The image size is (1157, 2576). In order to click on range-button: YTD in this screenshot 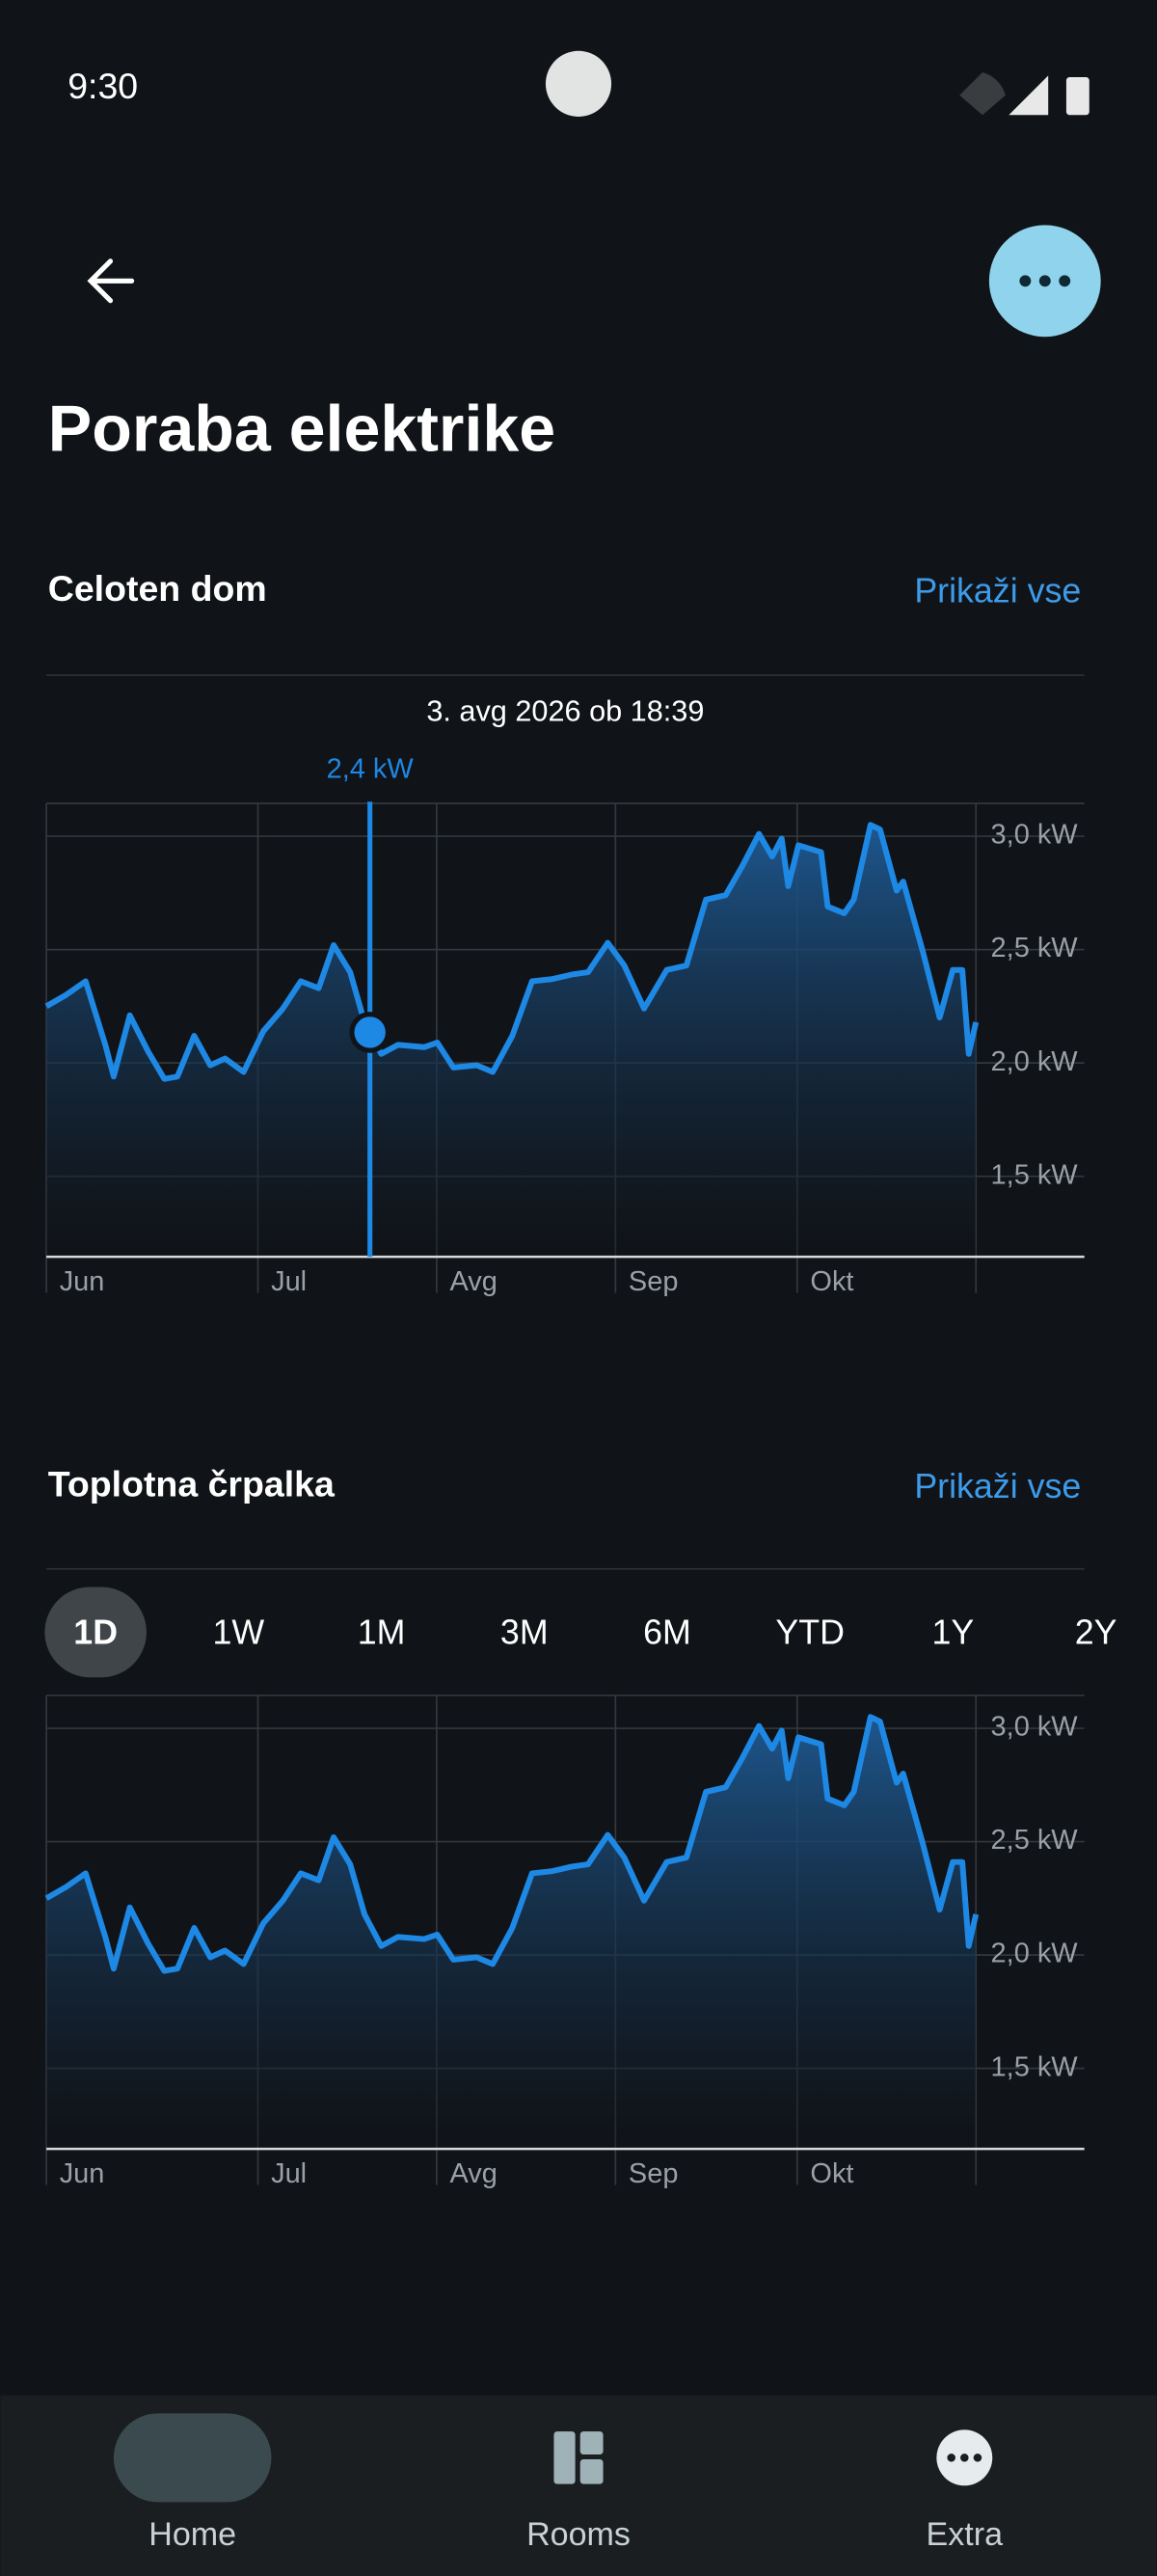, I will do `click(810, 1632)`.